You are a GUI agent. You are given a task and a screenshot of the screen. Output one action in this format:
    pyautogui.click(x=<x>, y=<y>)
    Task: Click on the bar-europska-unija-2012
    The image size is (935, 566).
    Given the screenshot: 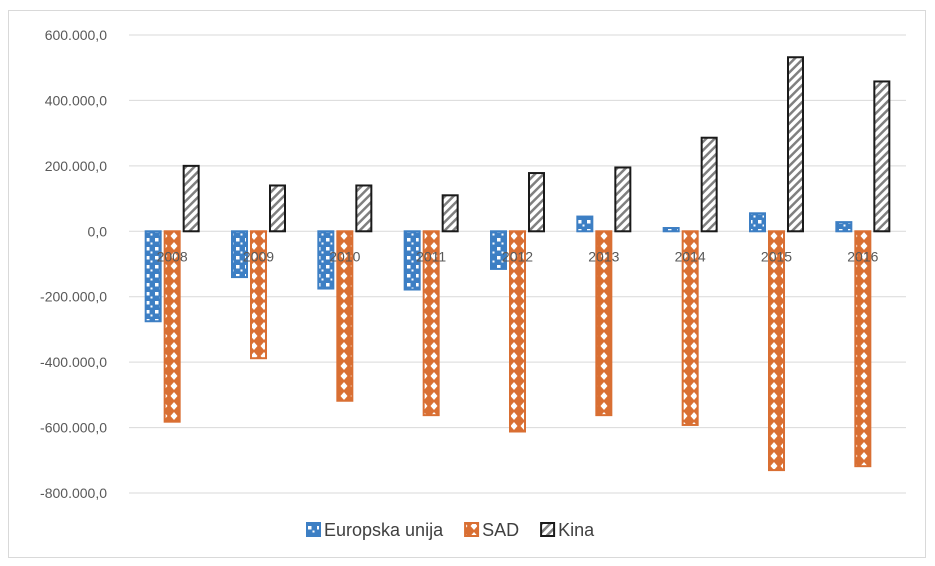 What is the action you would take?
    pyautogui.click(x=498, y=250)
    